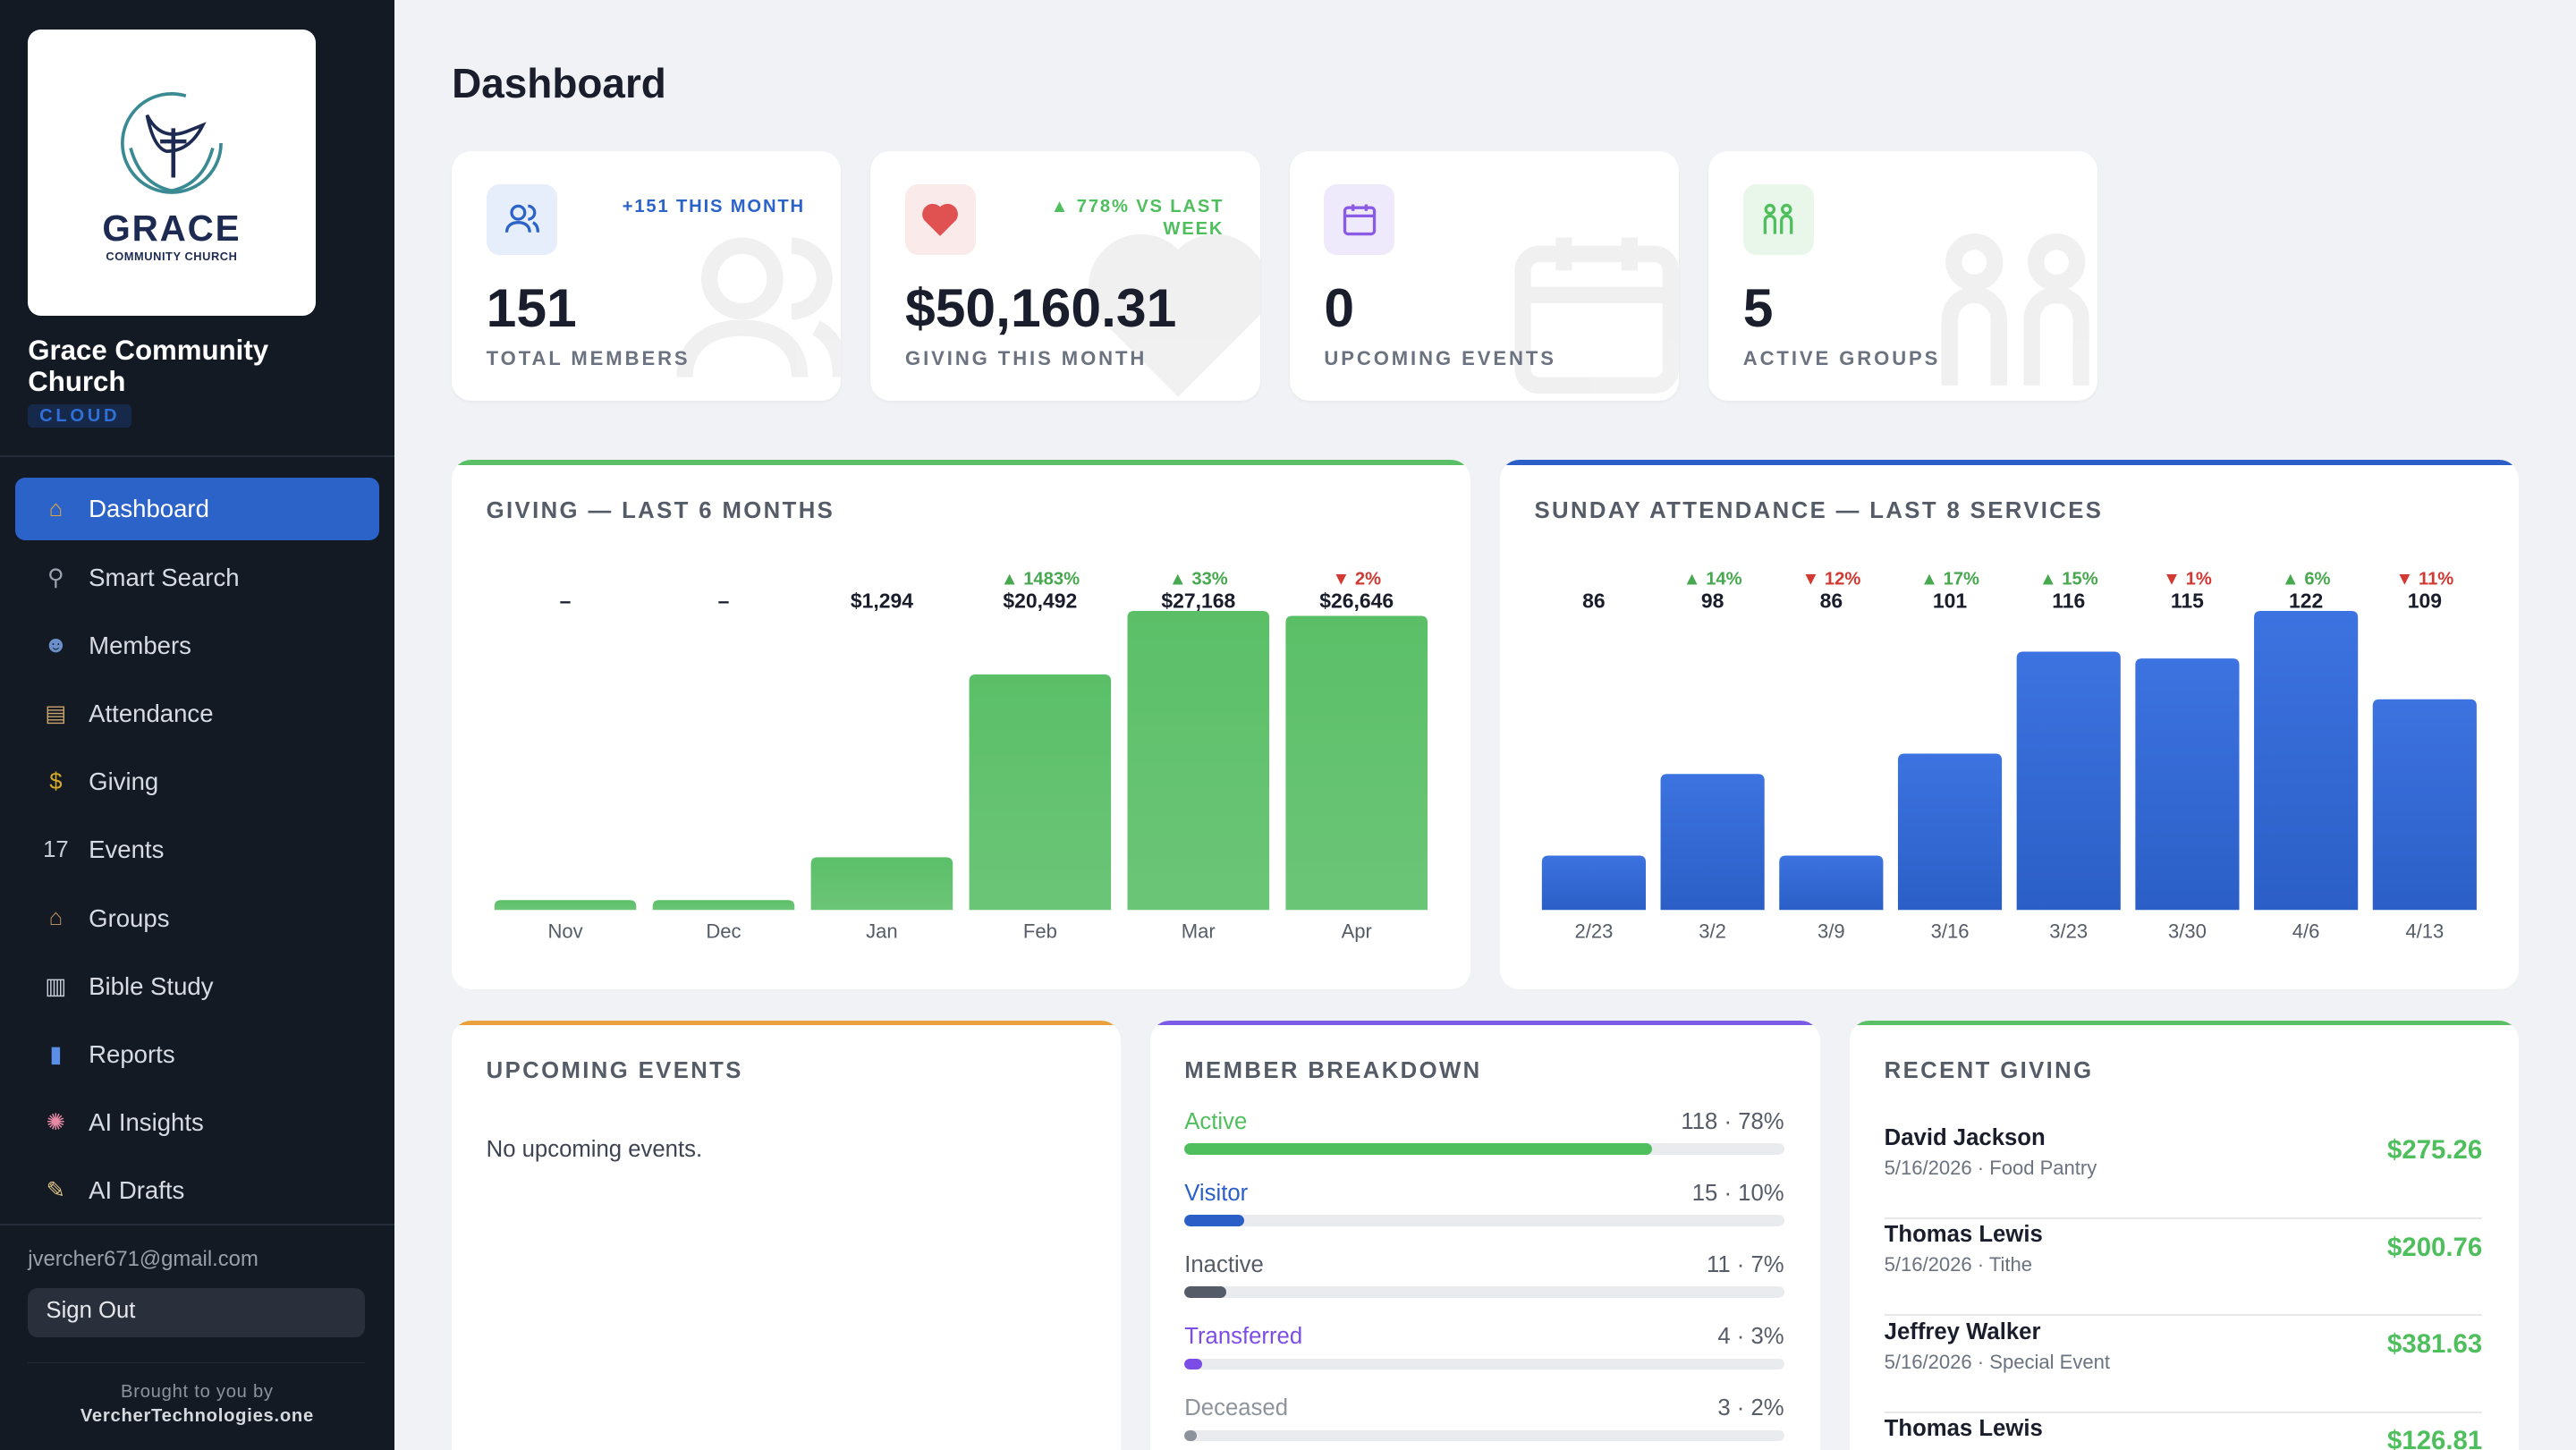 This screenshot has height=1450, width=2576. Describe the element at coordinates (172, 173) in the screenshot. I see `church-logo: GRACE COMMUNITY CHURCH` at that location.